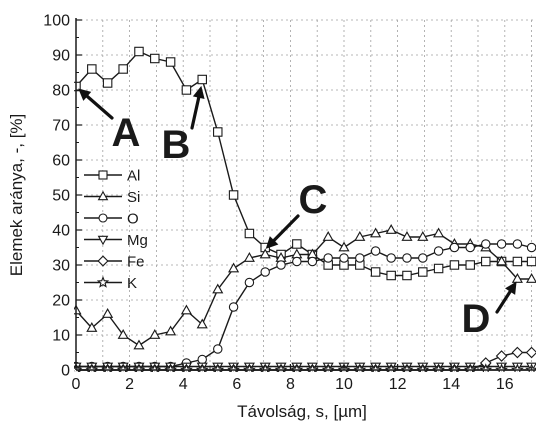 The image size is (536, 424). I want to click on legend-marker-o, so click(103, 218).